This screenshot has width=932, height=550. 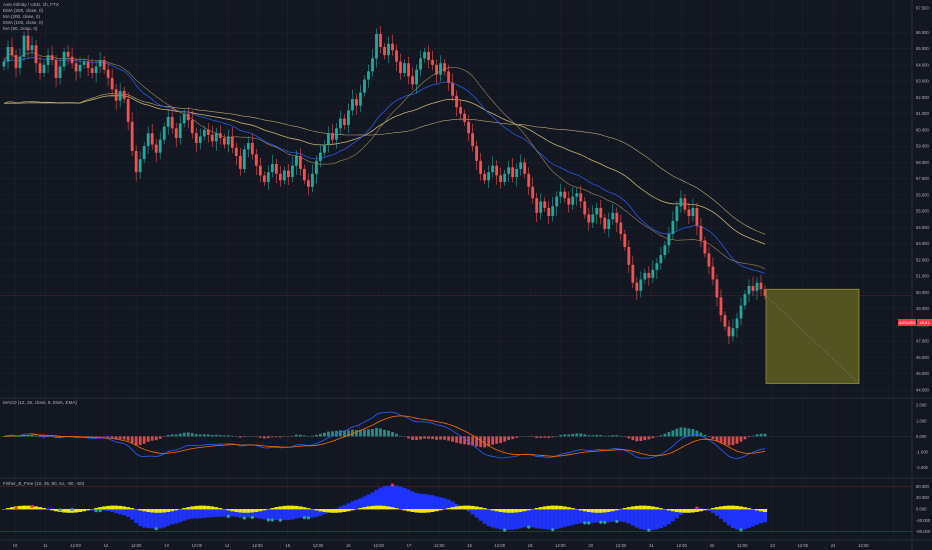 I want to click on indicator-ema200-label: EMA (200, close, 0), so click(x=23, y=10).